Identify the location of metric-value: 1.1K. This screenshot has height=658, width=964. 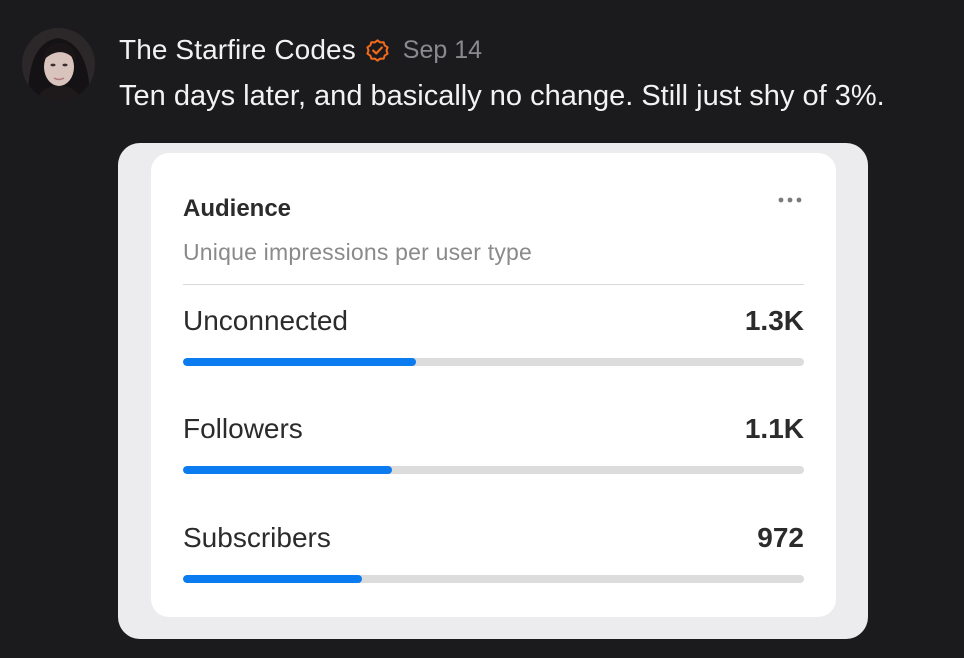
(774, 428).